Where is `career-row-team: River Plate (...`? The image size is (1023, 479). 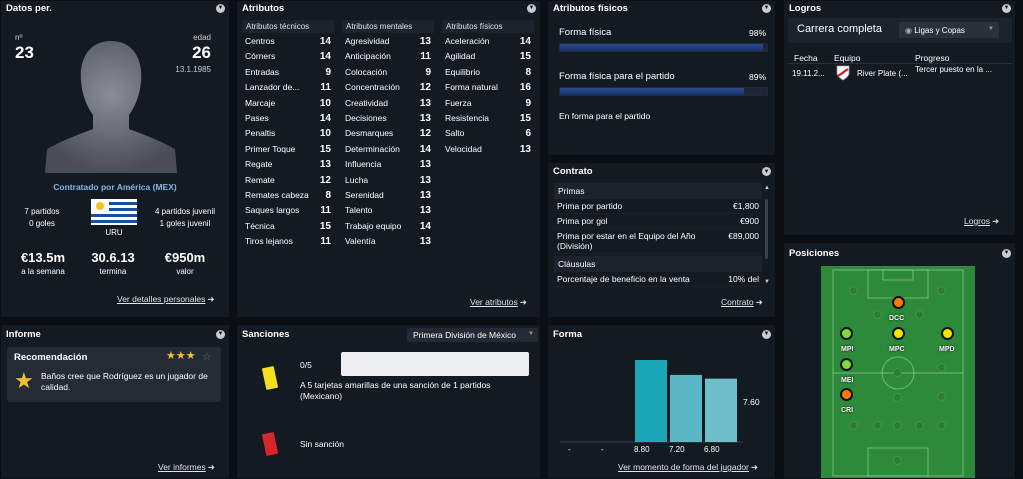
career-row-team: River Plate (... is located at coordinates (882, 73).